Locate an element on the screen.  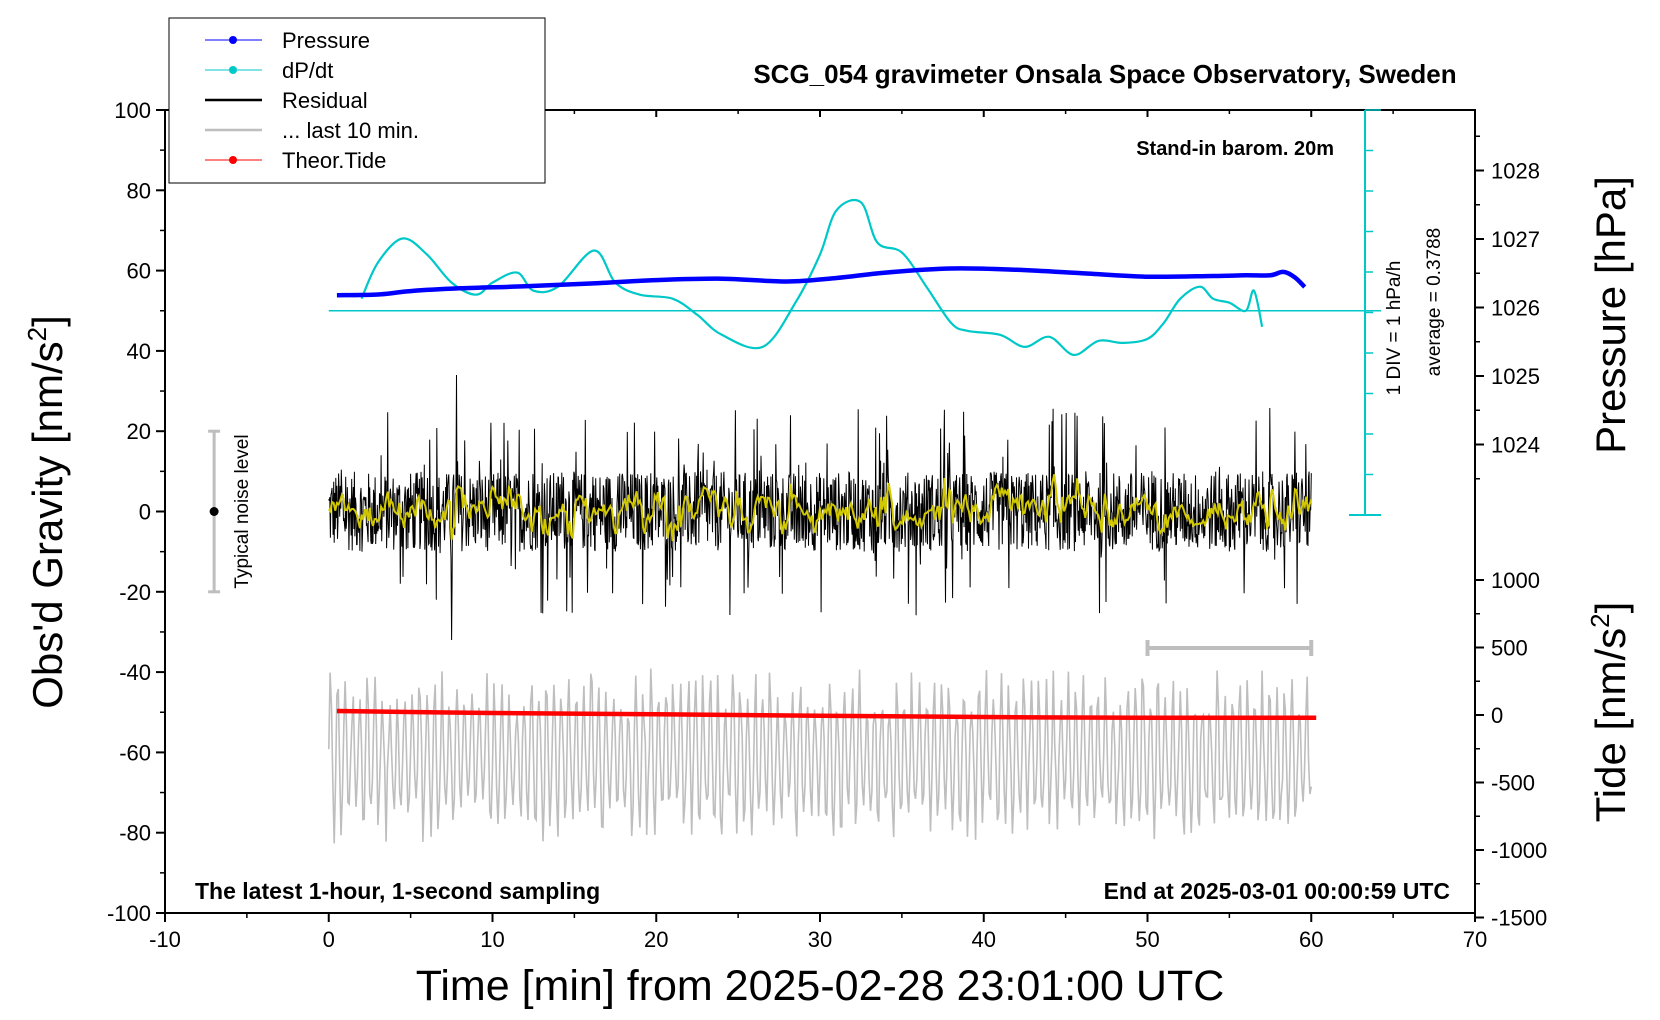
dpdt-div-label: 1 DIV = 1 hPa/h is located at coordinates (1394, 328).